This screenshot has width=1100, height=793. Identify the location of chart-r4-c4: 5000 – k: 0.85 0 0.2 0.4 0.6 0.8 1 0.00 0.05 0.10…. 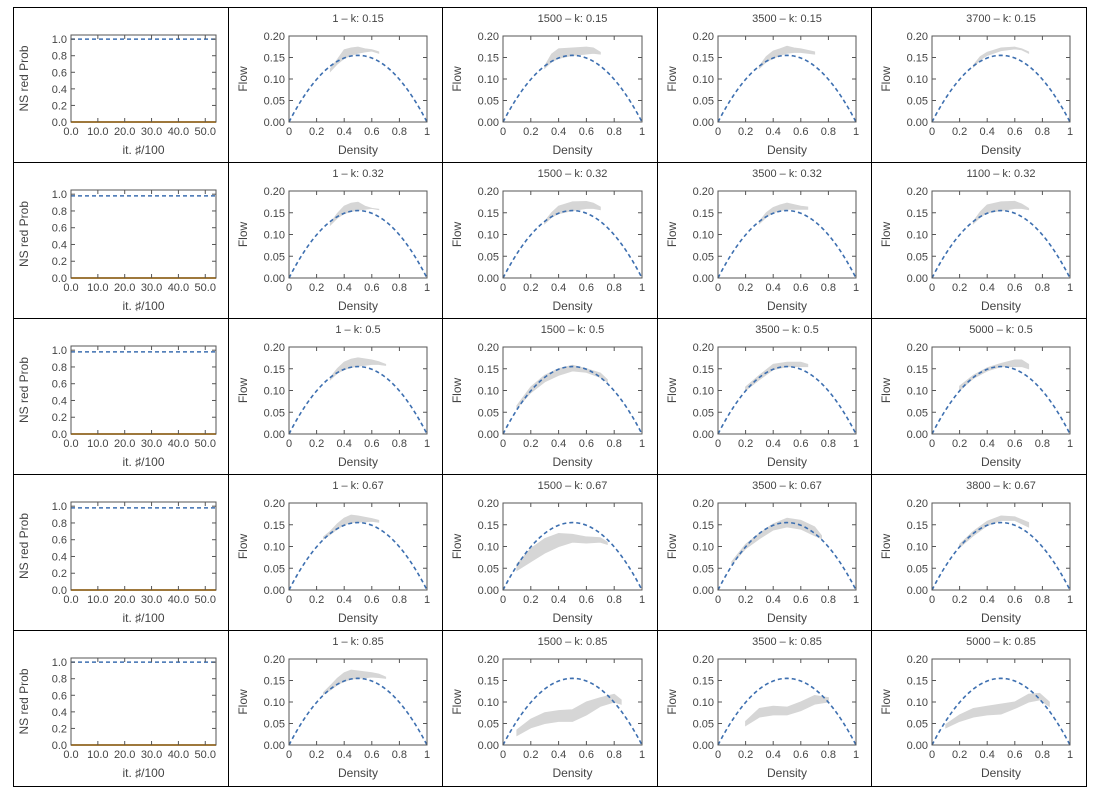
(976, 708).